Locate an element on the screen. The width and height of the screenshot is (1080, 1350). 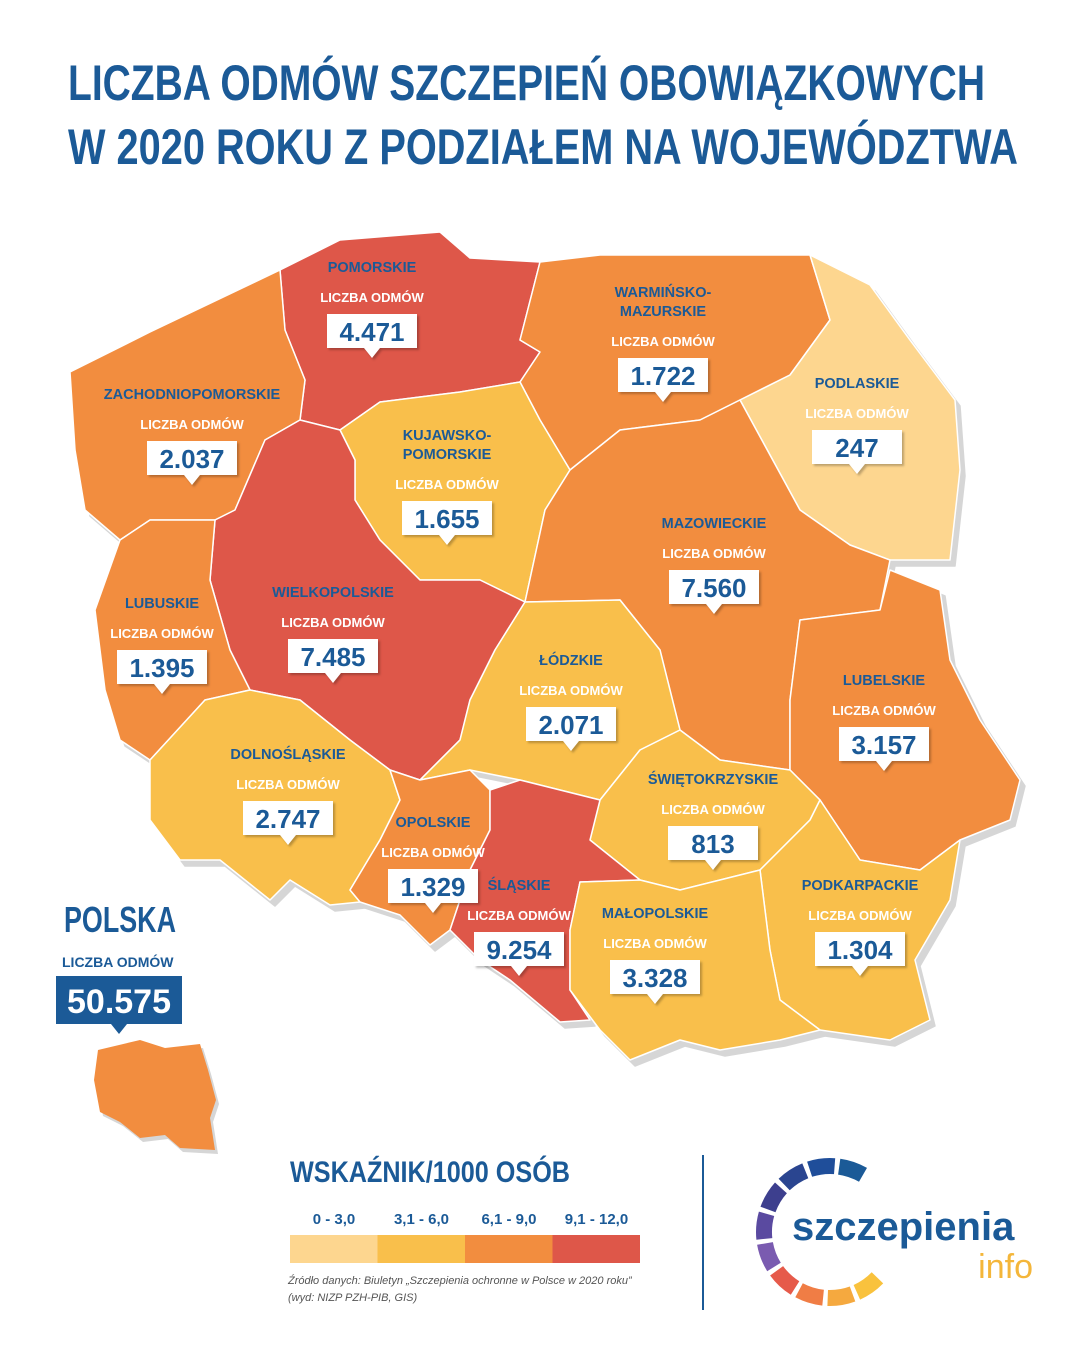
region-name: MAZOWIECKIE is located at coordinates (714, 524).